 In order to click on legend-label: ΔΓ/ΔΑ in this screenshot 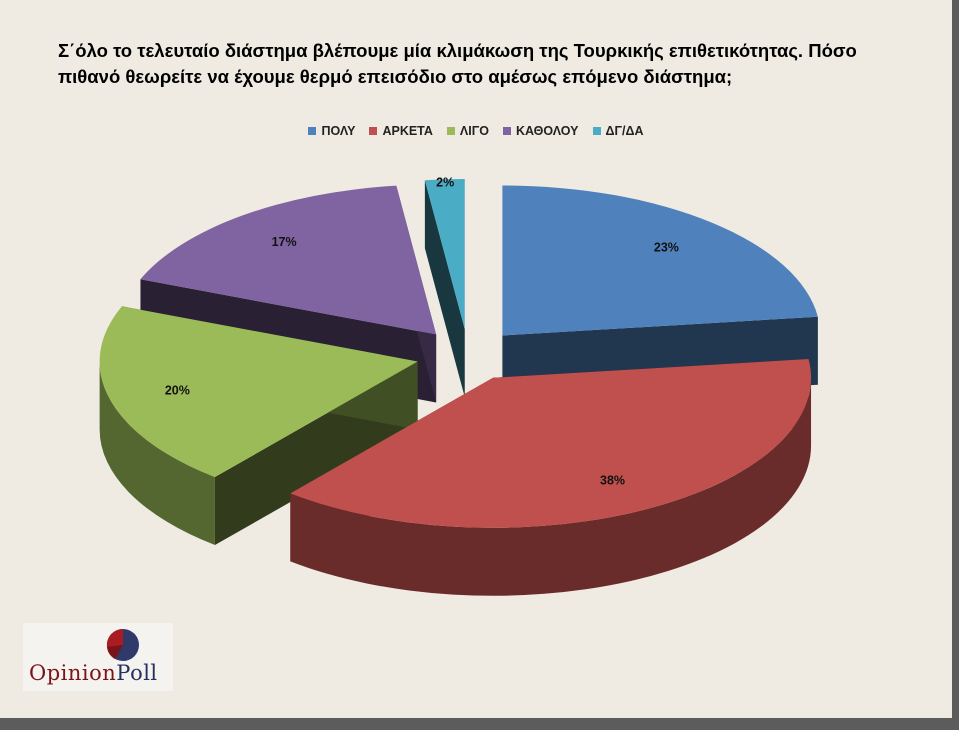, I will do `click(624, 131)`.